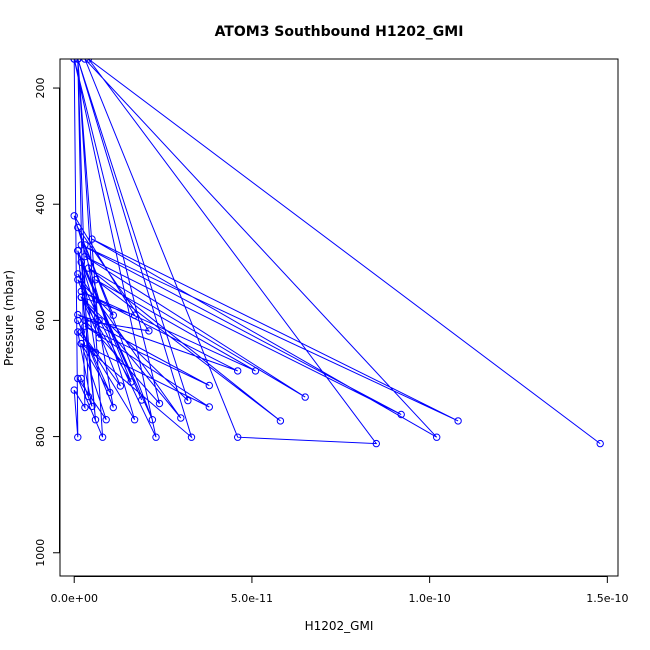  I want to click on y-axis-label: Pressure (mbar), so click(9, 318).